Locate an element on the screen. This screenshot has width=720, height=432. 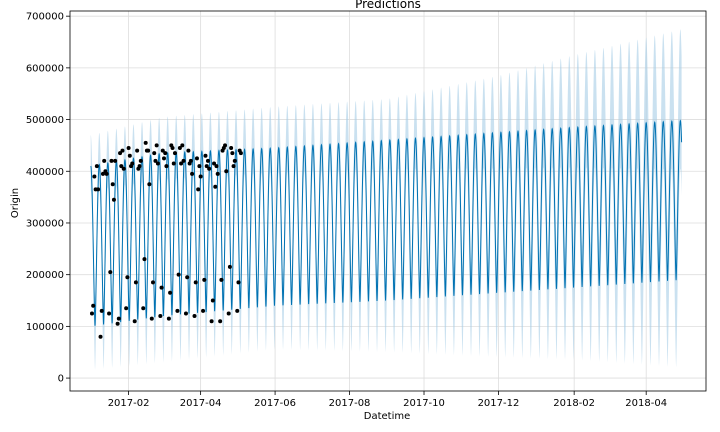
y-axis-title: Origin is located at coordinates (15, 203).